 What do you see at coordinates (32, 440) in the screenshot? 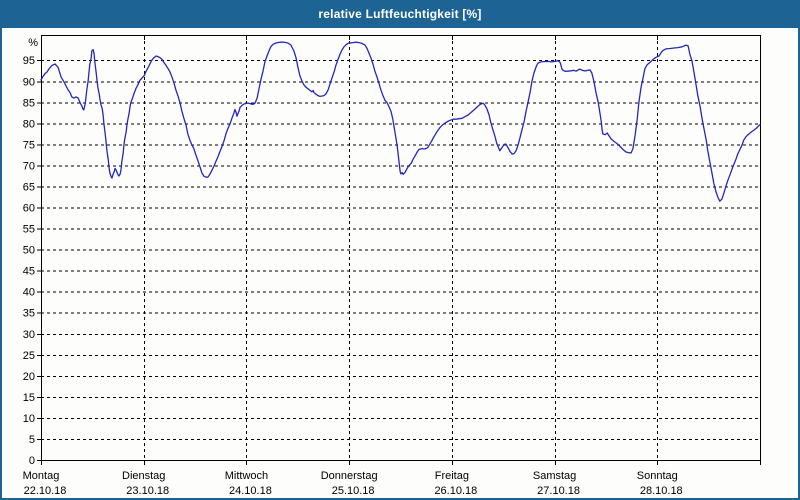
I see `y-tick-label: 5` at bounding box center [32, 440].